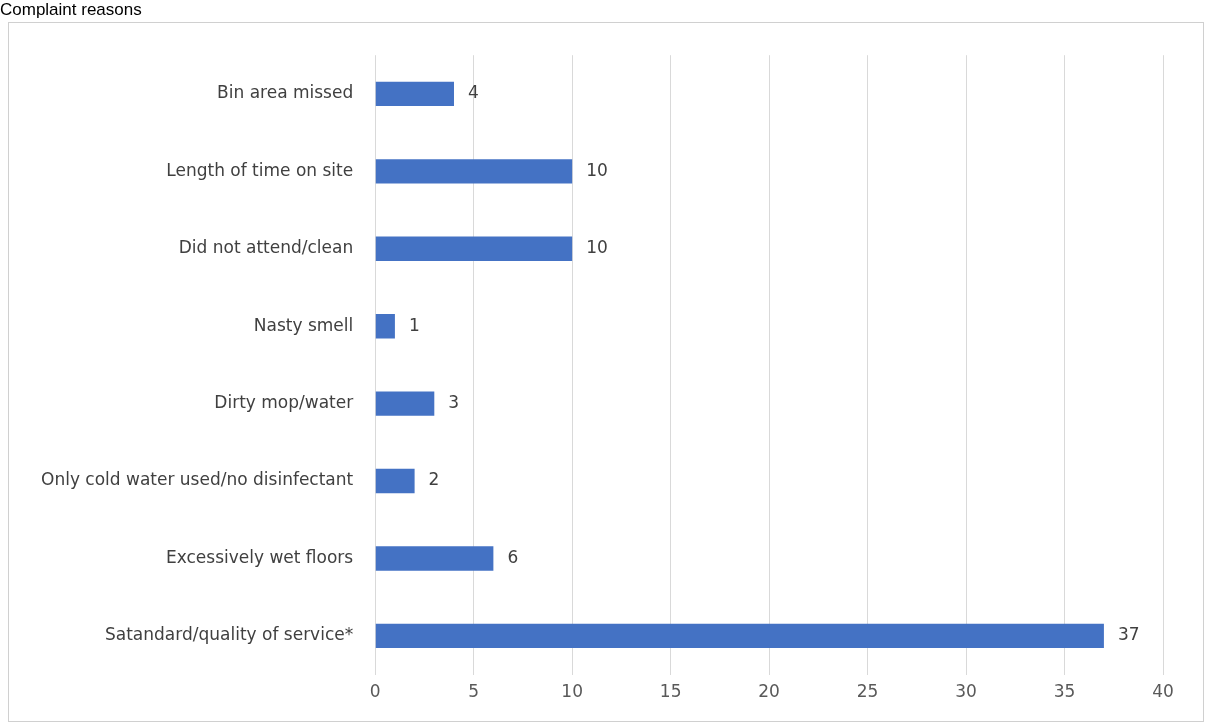 The width and height of the screenshot is (1207, 725). What do you see at coordinates (259, 556) in the screenshot?
I see `y-tick-label: Excessively wet floors` at bounding box center [259, 556].